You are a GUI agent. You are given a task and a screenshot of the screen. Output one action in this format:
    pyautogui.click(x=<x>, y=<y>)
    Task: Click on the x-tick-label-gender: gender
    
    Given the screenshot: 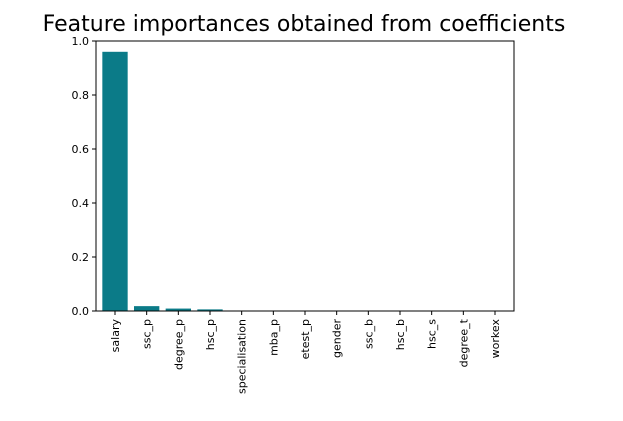 What is the action you would take?
    pyautogui.click(x=337, y=338)
    